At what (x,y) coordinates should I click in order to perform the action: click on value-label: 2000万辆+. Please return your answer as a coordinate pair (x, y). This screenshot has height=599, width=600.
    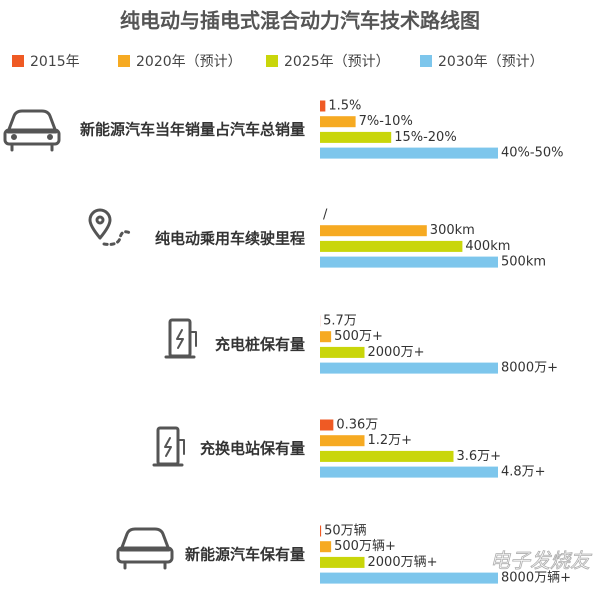
    Looking at the image, I should click on (403, 562).